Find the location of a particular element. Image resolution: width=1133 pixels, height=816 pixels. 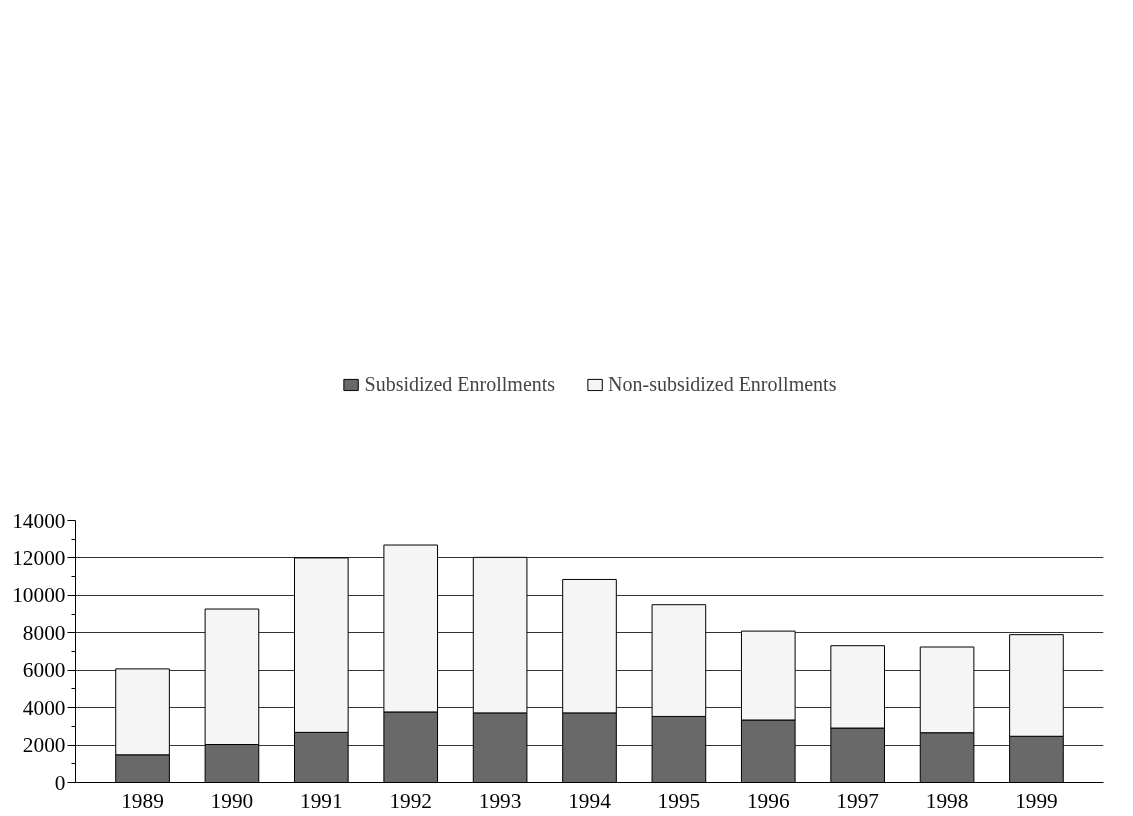

x-tick-label: 1993 is located at coordinates (500, 800).